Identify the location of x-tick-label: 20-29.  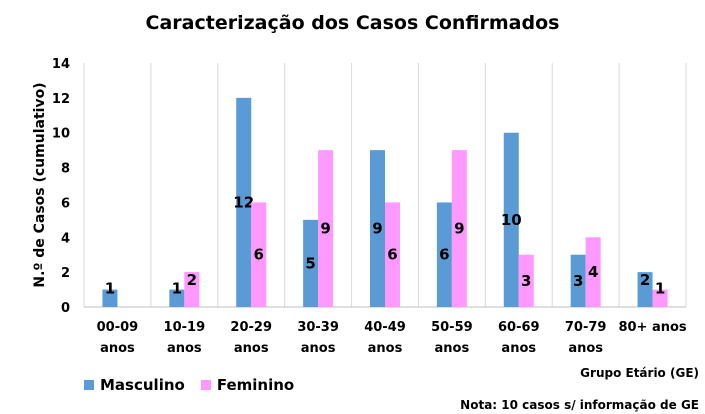
(251, 327).